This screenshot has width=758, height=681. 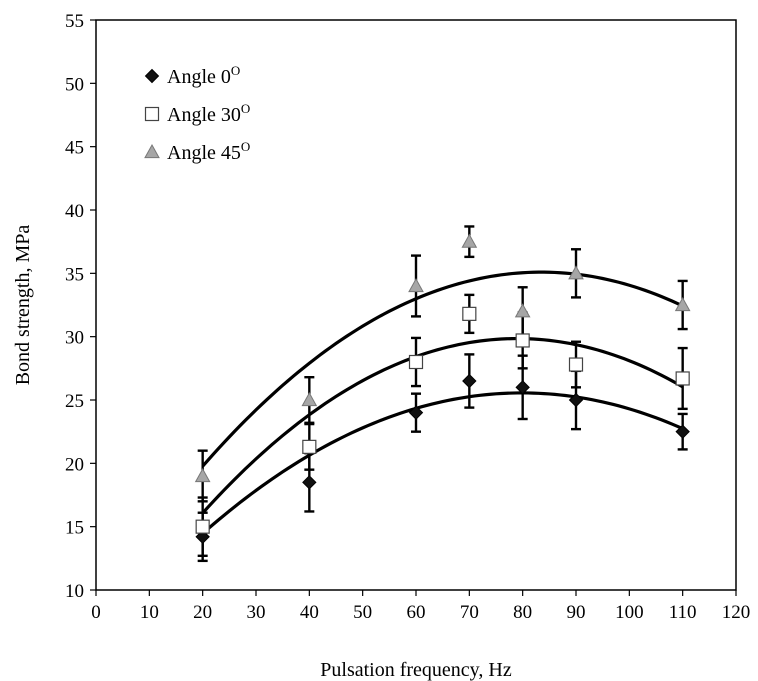 What do you see at coordinates (208, 151) in the screenshot?
I see `legend-label: Angle 45O` at bounding box center [208, 151].